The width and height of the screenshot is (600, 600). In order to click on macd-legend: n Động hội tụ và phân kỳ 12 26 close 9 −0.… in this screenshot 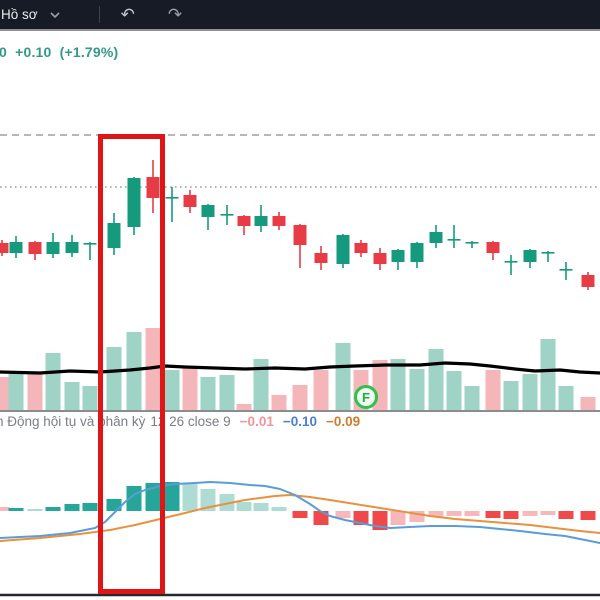, I will do `click(180, 421)`.